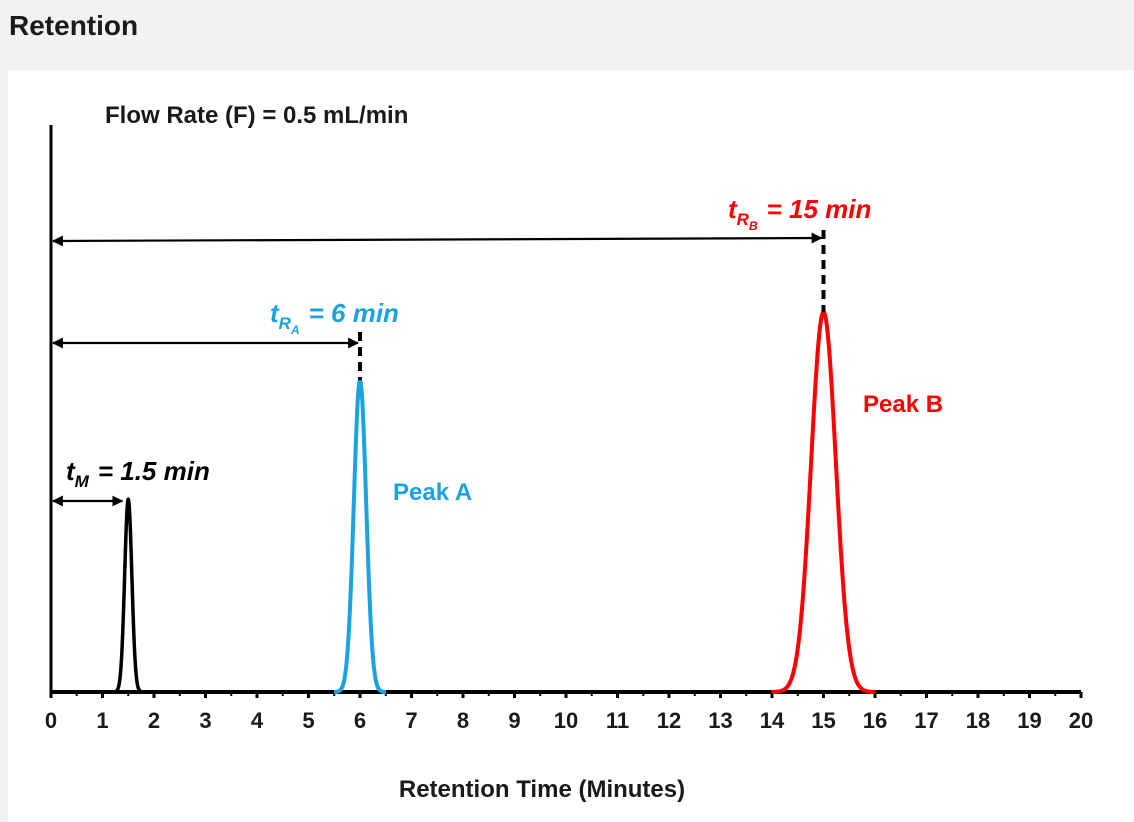  Describe the element at coordinates (542, 789) in the screenshot. I see `x-axis-label: Retention Time (Minutes)` at that location.